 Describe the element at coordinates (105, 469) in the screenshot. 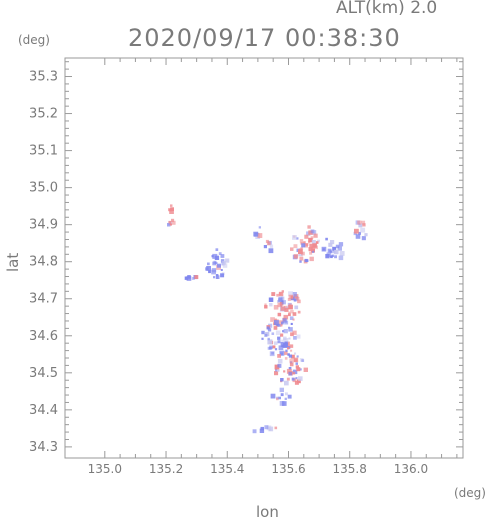

I see `x-tick-label: 135.0` at that location.